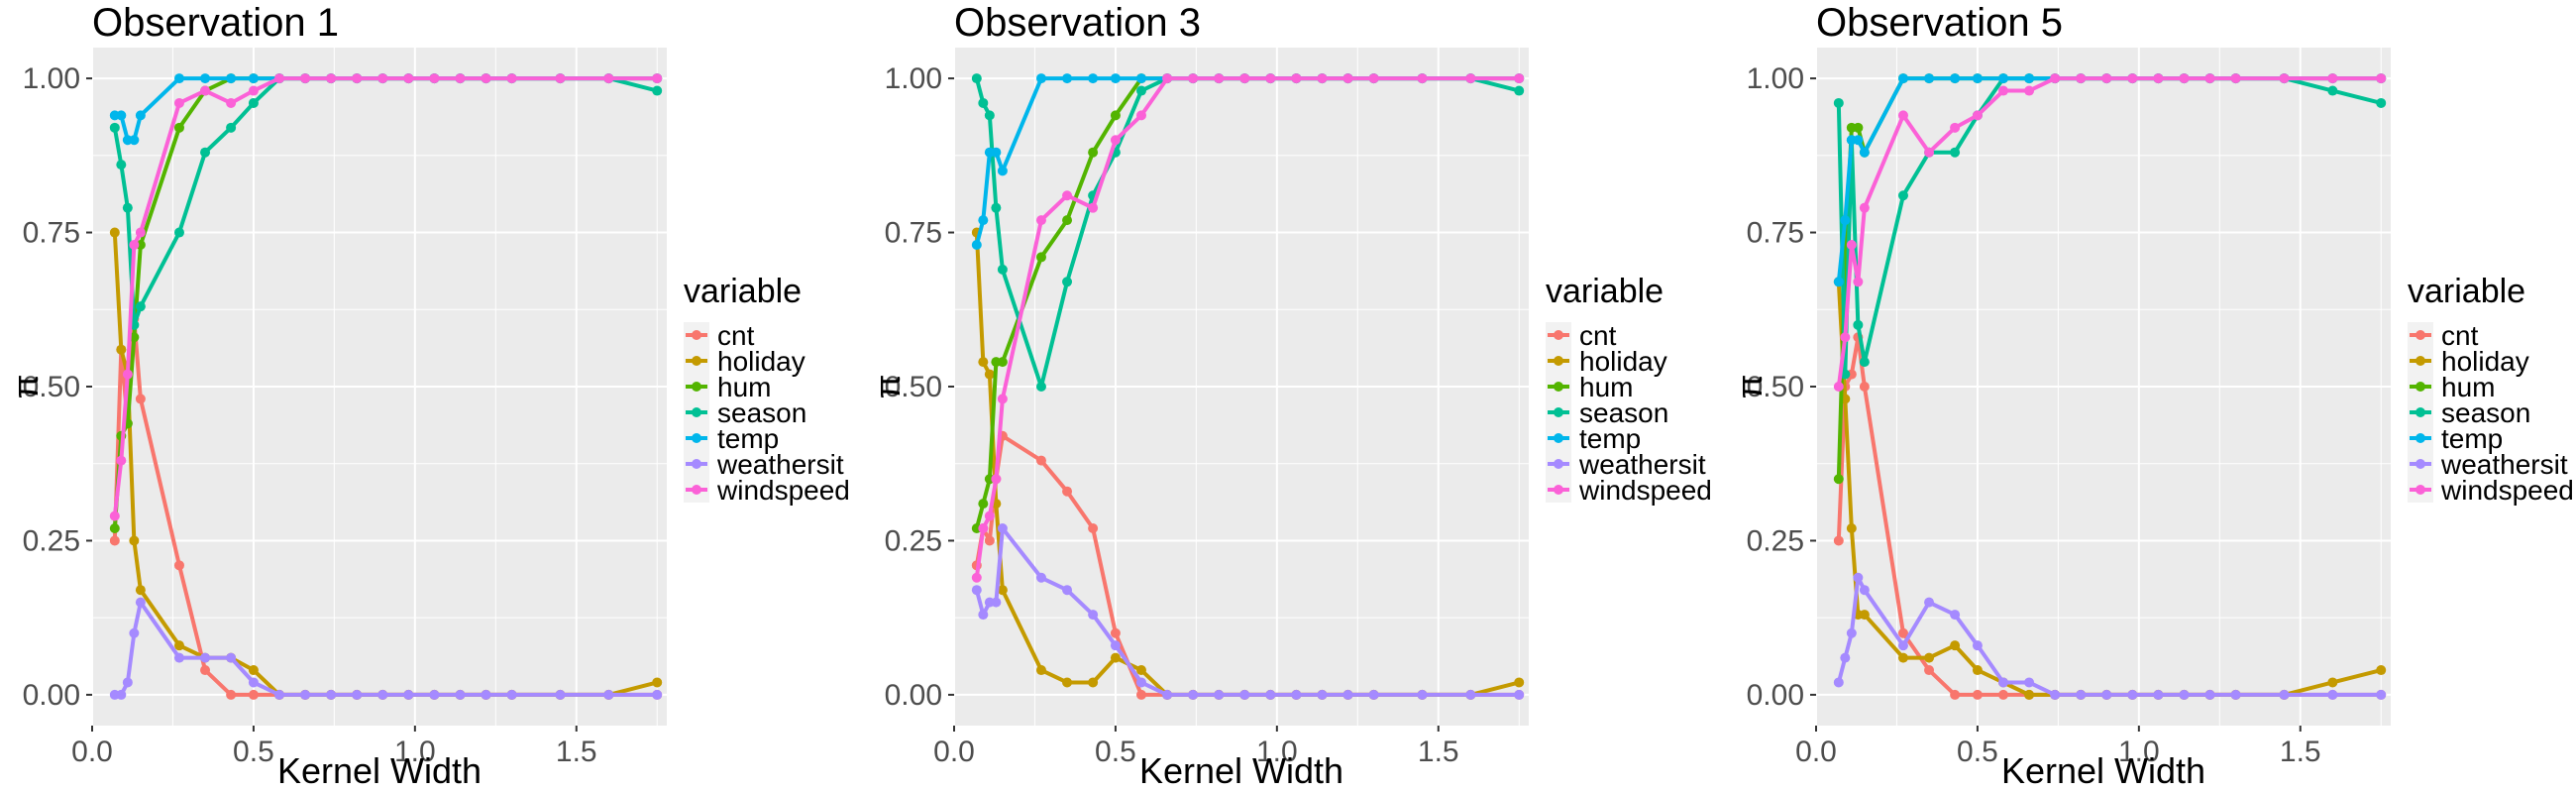  Describe the element at coordinates (1749, 387) in the screenshot. I see `y-axis-label: π` at that location.